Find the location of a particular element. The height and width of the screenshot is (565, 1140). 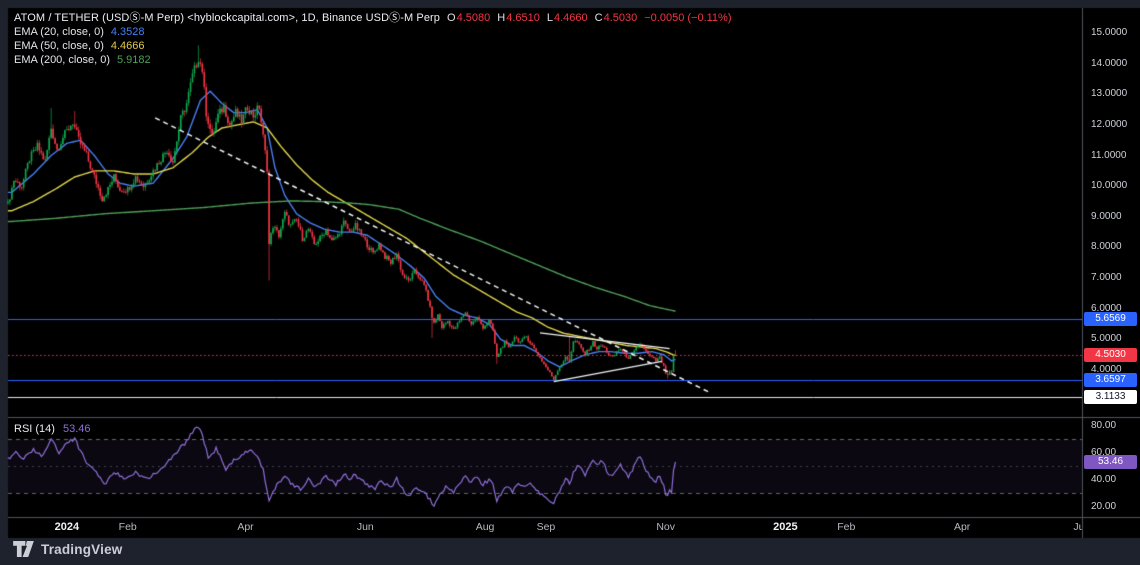

rsi-axis-tick: 80.00 is located at coordinates (1104, 425).